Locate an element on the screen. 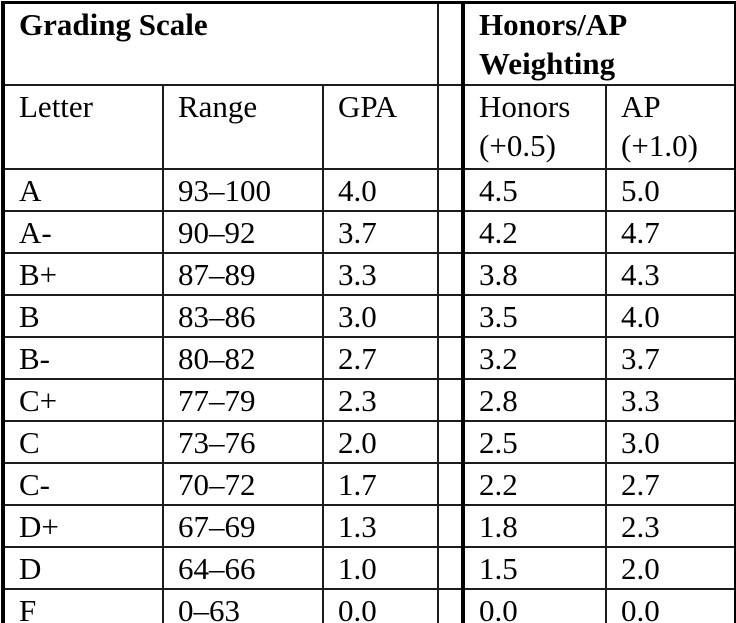 This screenshot has width=736, height=623. cell-honors: 4.5 is located at coordinates (535, 189).